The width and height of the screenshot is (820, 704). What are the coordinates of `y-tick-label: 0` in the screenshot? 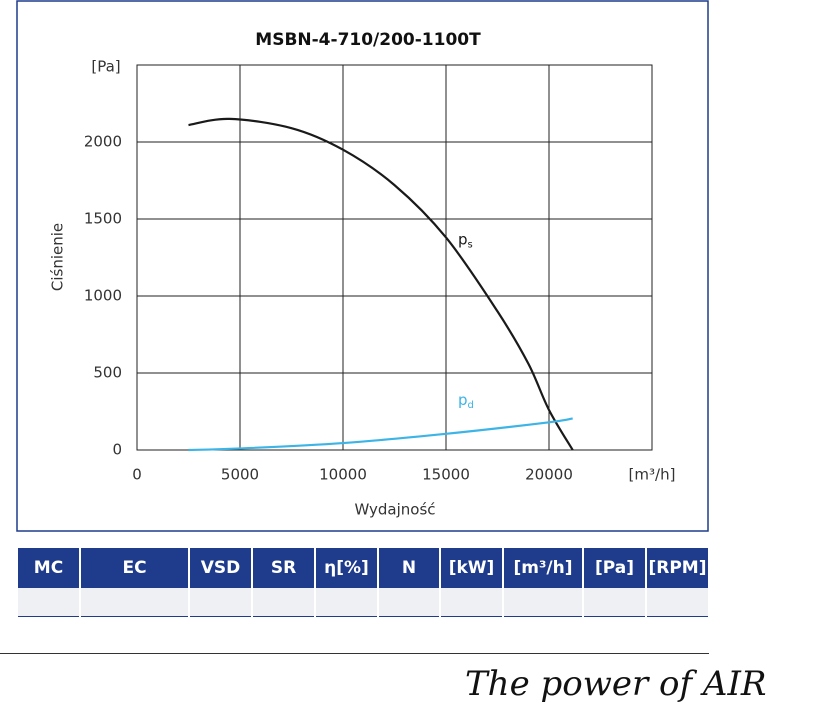 It's located at (117, 450).